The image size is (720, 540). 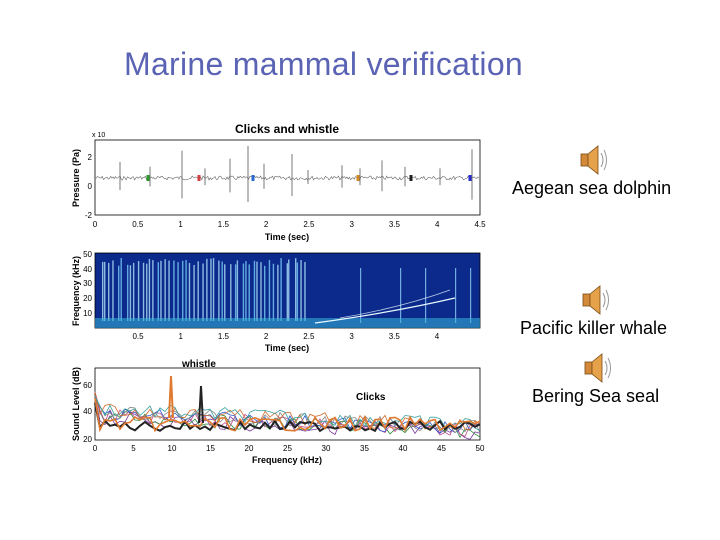 I want to click on spectrogram-ytick: 30, so click(x=87, y=283).